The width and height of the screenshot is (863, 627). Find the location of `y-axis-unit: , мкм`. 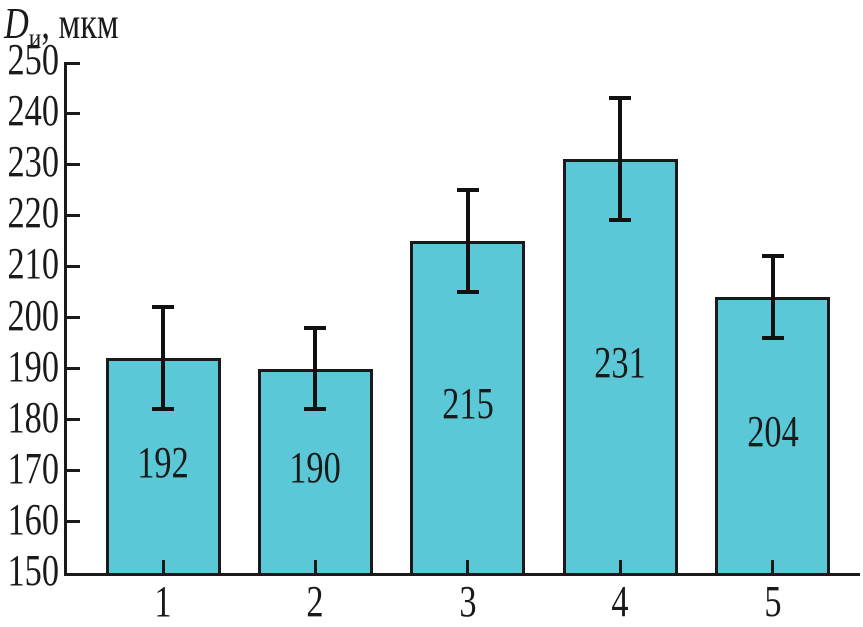

y-axis-unit: , мкм is located at coordinates (80, 24).